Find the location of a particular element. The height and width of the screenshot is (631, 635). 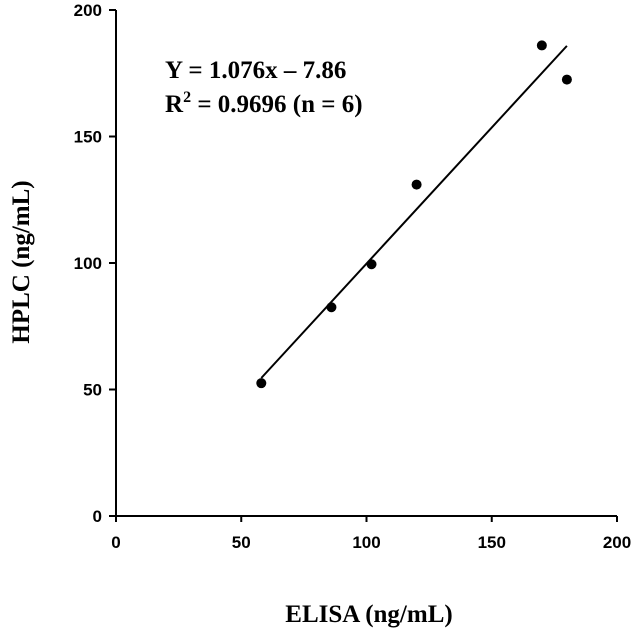

r-squared-annotation: R2 = 0.9696 (n = 6) is located at coordinates (264, 103).